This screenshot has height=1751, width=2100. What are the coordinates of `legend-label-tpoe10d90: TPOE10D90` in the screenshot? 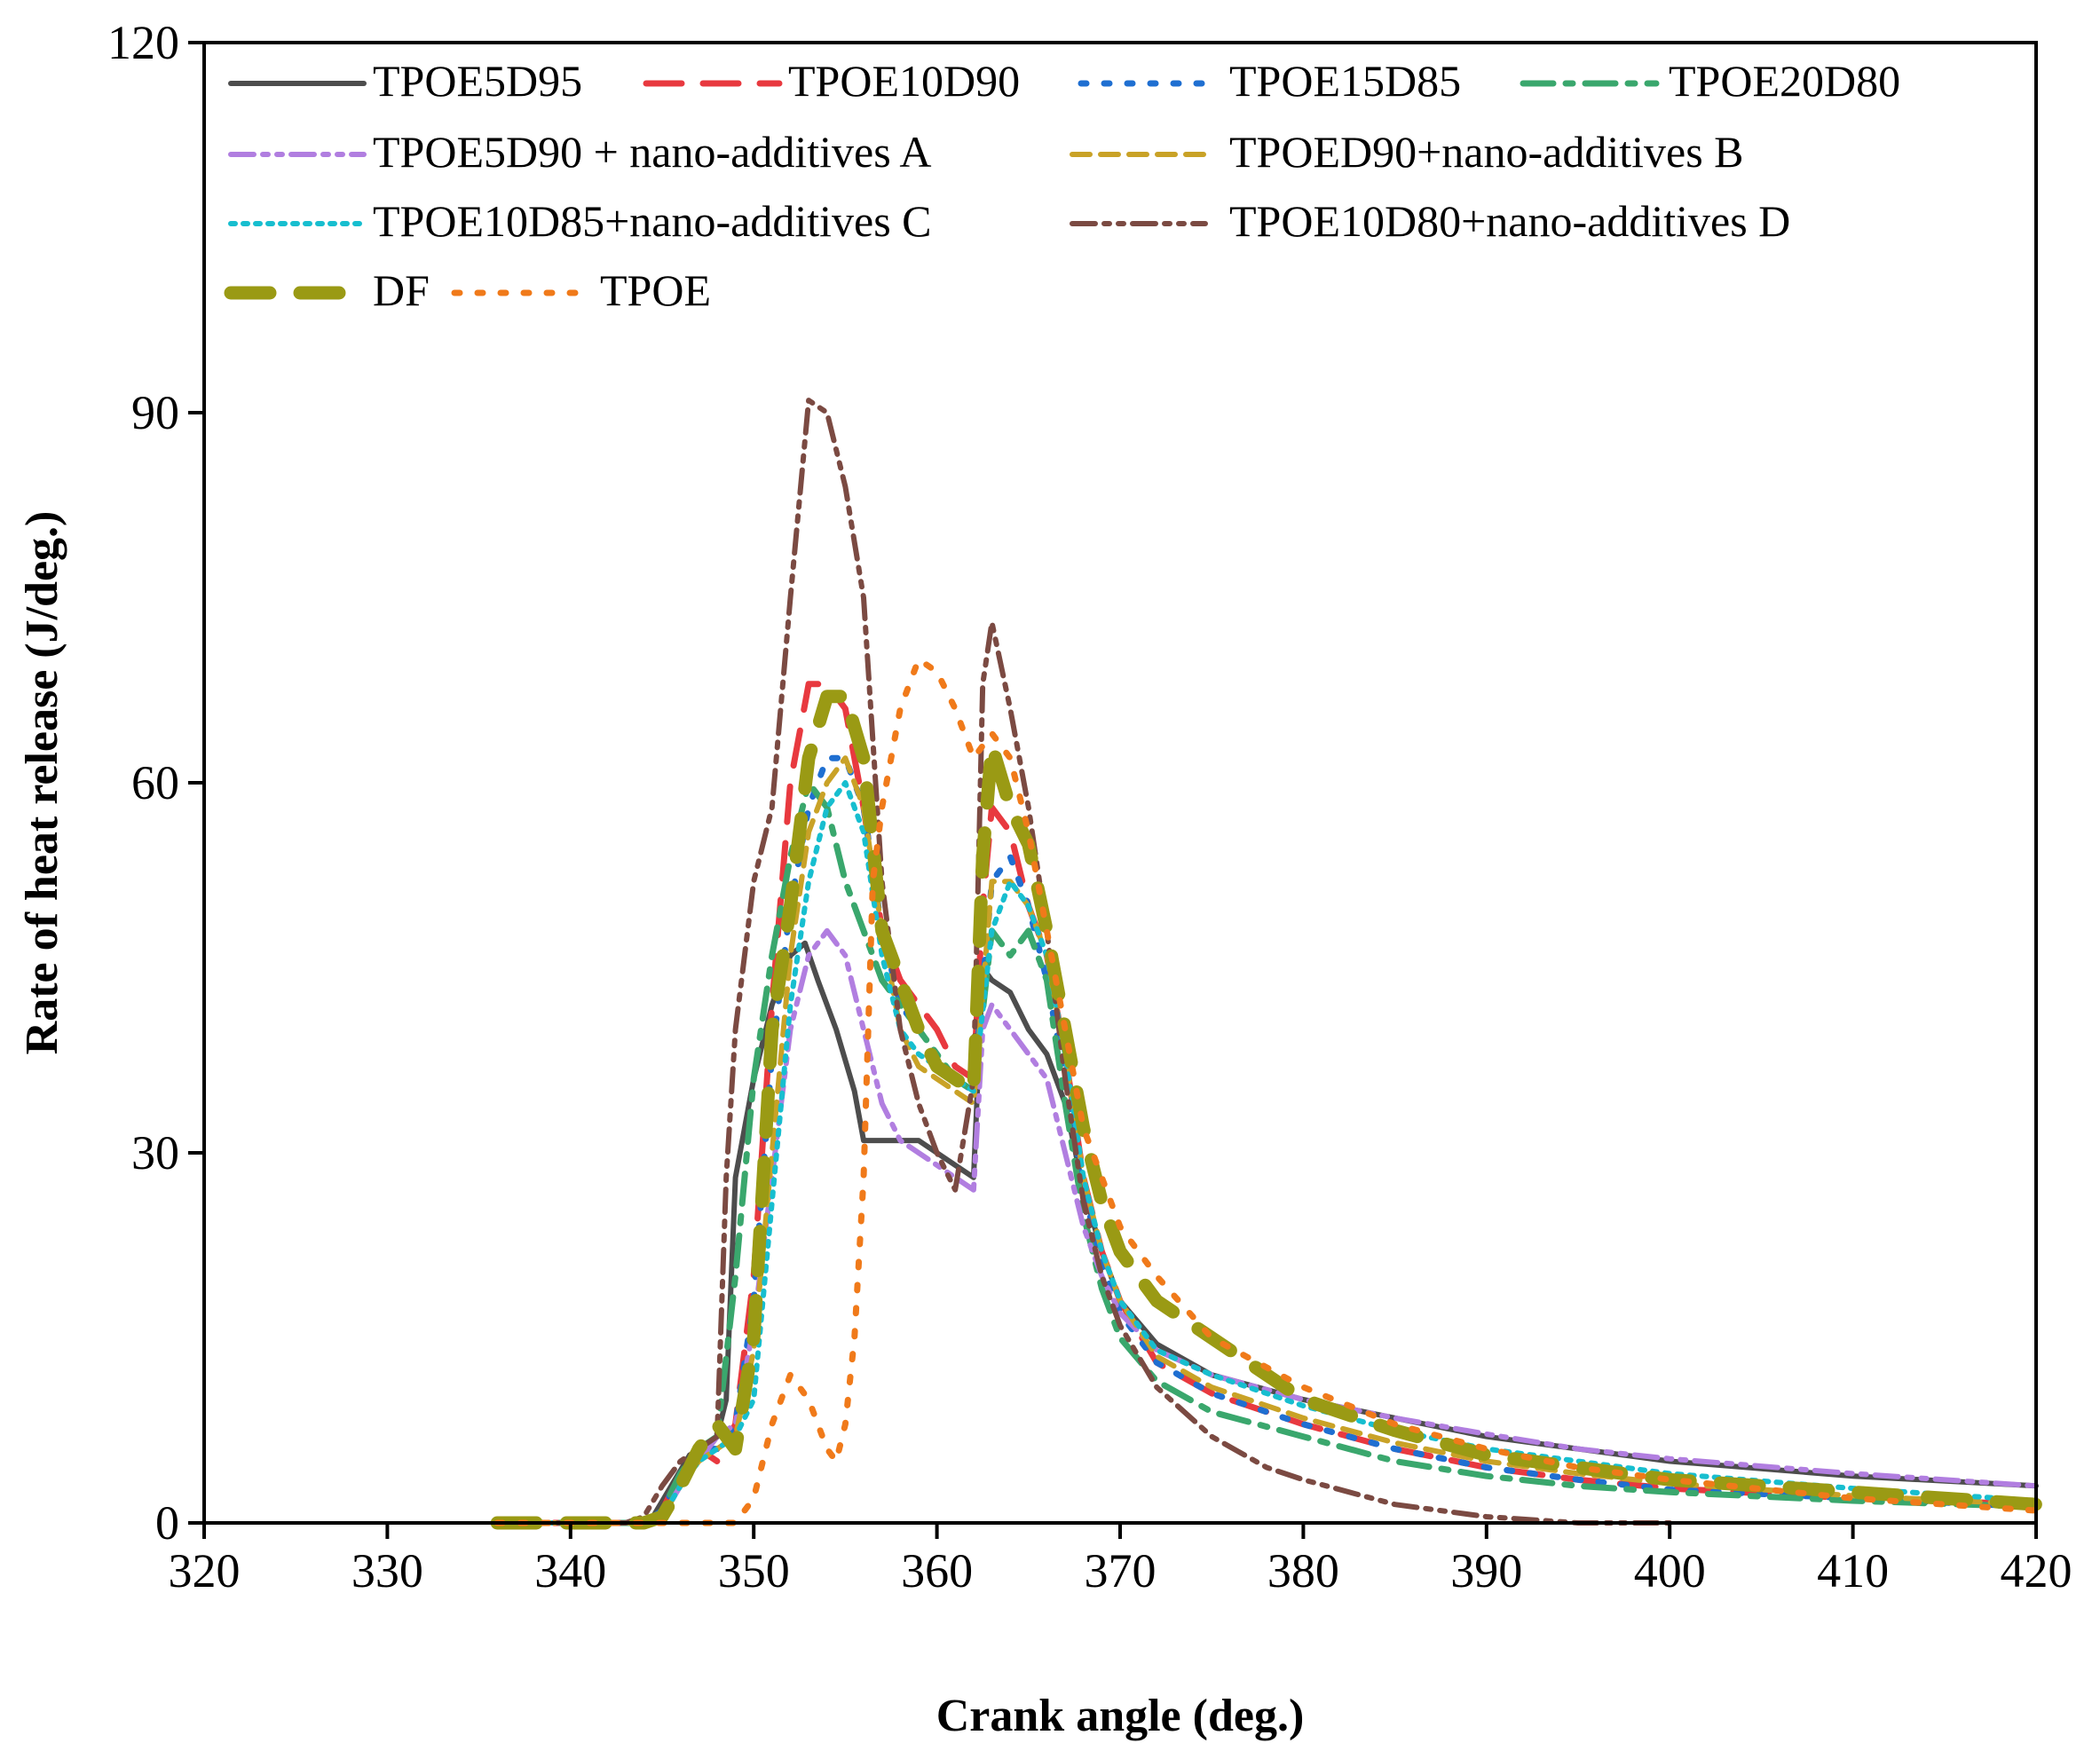 It's located at (904, 81).